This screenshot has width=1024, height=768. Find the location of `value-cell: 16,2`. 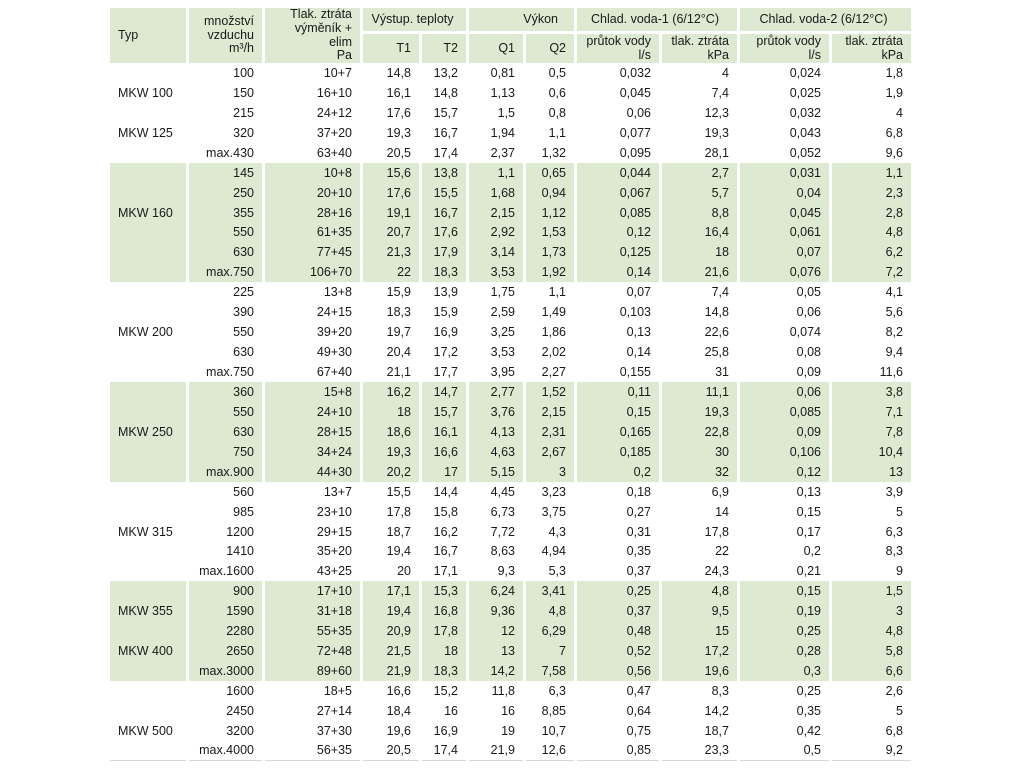

value-cell: 16,2 is located at coordinates (391, 392).